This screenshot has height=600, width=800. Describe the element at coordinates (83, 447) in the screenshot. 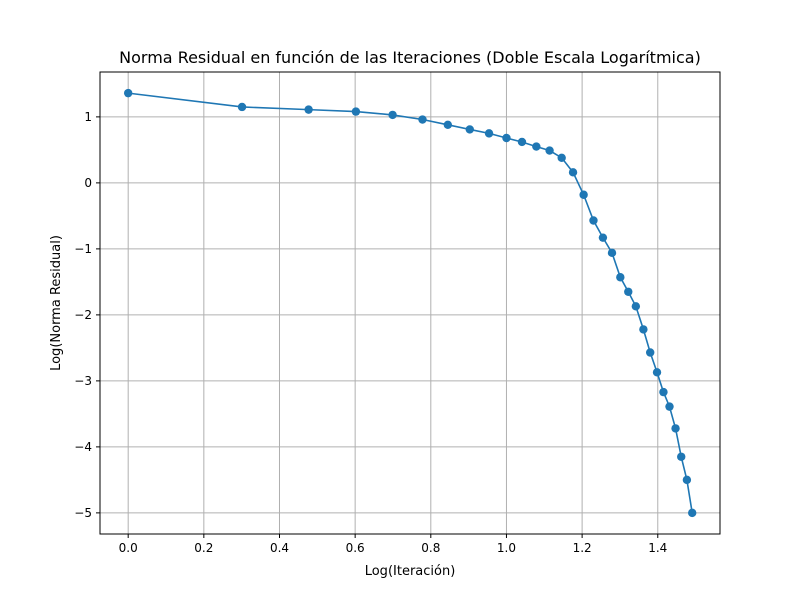

I see `y-tick-label: −4` at that location.